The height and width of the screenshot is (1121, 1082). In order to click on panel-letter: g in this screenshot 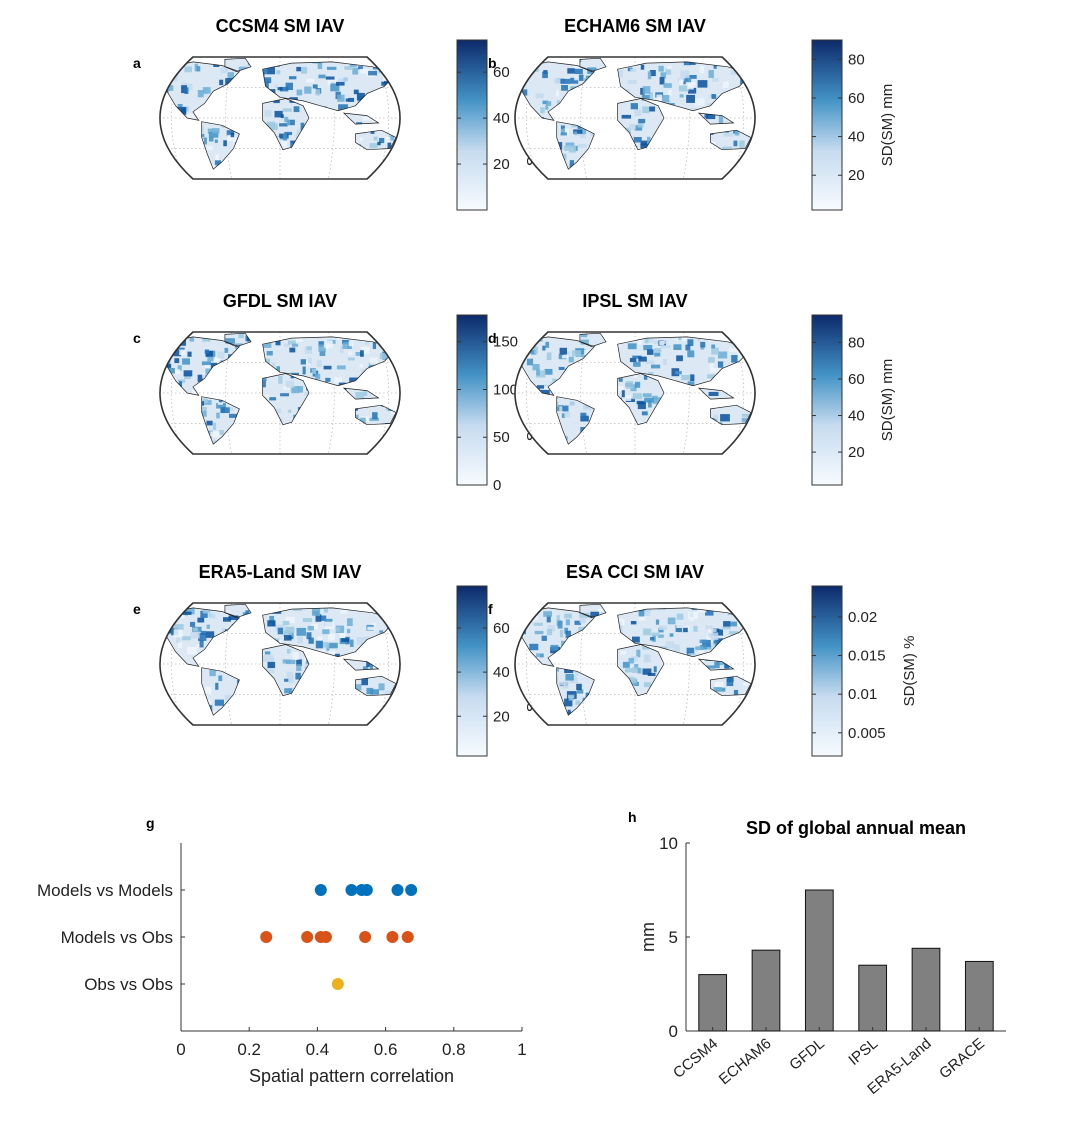, I will do `click(150, 823)`.